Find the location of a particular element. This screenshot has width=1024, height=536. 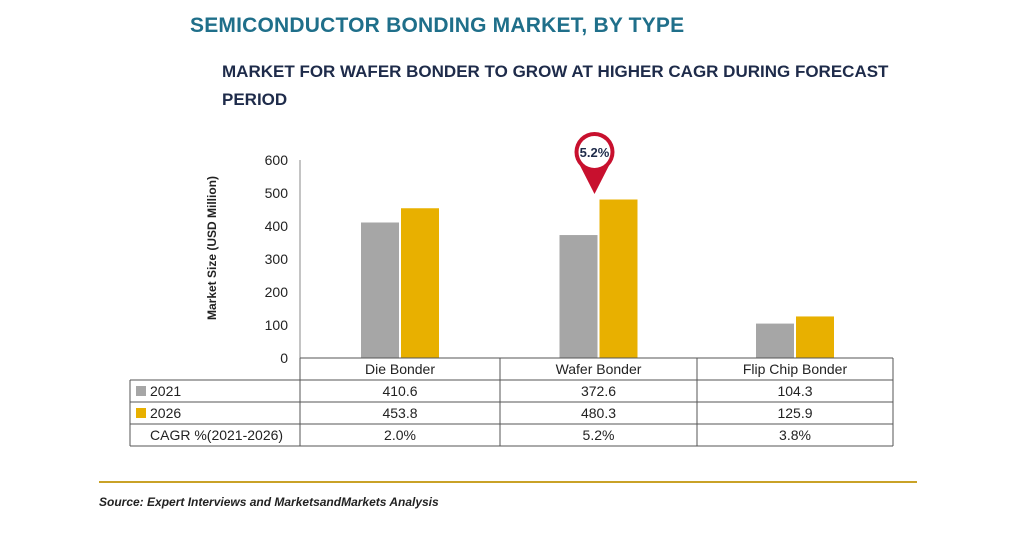

bar-2026-flip-chip-bonder is located at coordinates (815, 337).